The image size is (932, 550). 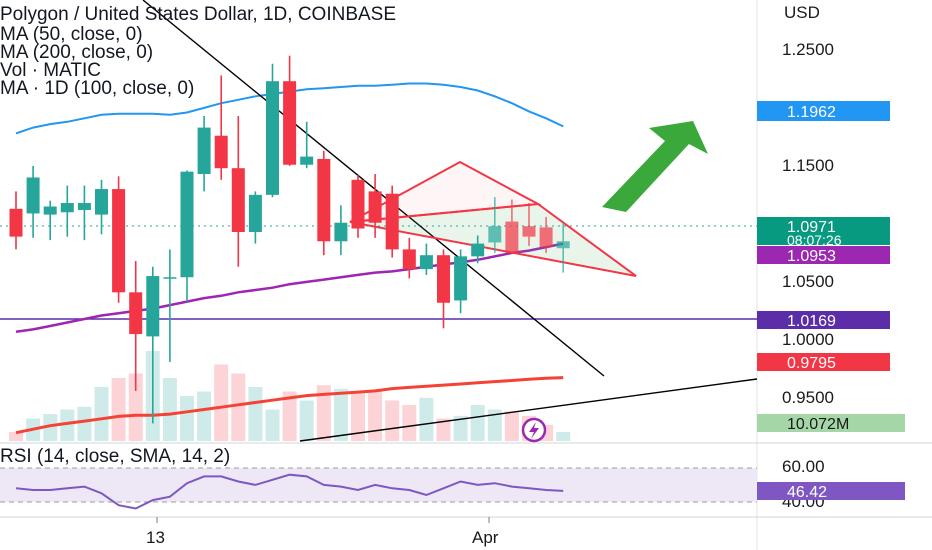 What do you see at coordinates (655, 166) in the screenshot?
I see `bullish-arrow-icon` at bounding box center [655, 166].